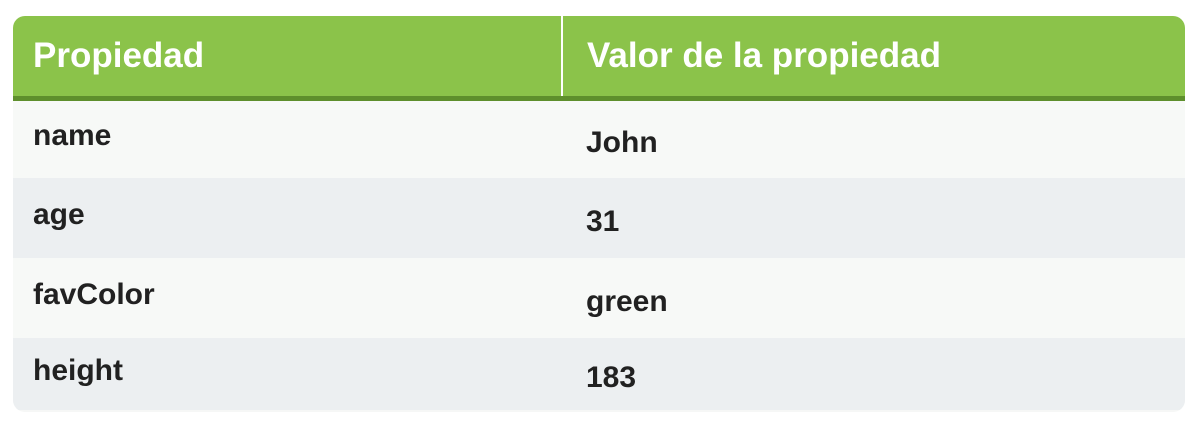 The image size is (1198, 424). Describe the element at coordinates (78, 370) in the screenshot. I see `property-cell: height` at that location.